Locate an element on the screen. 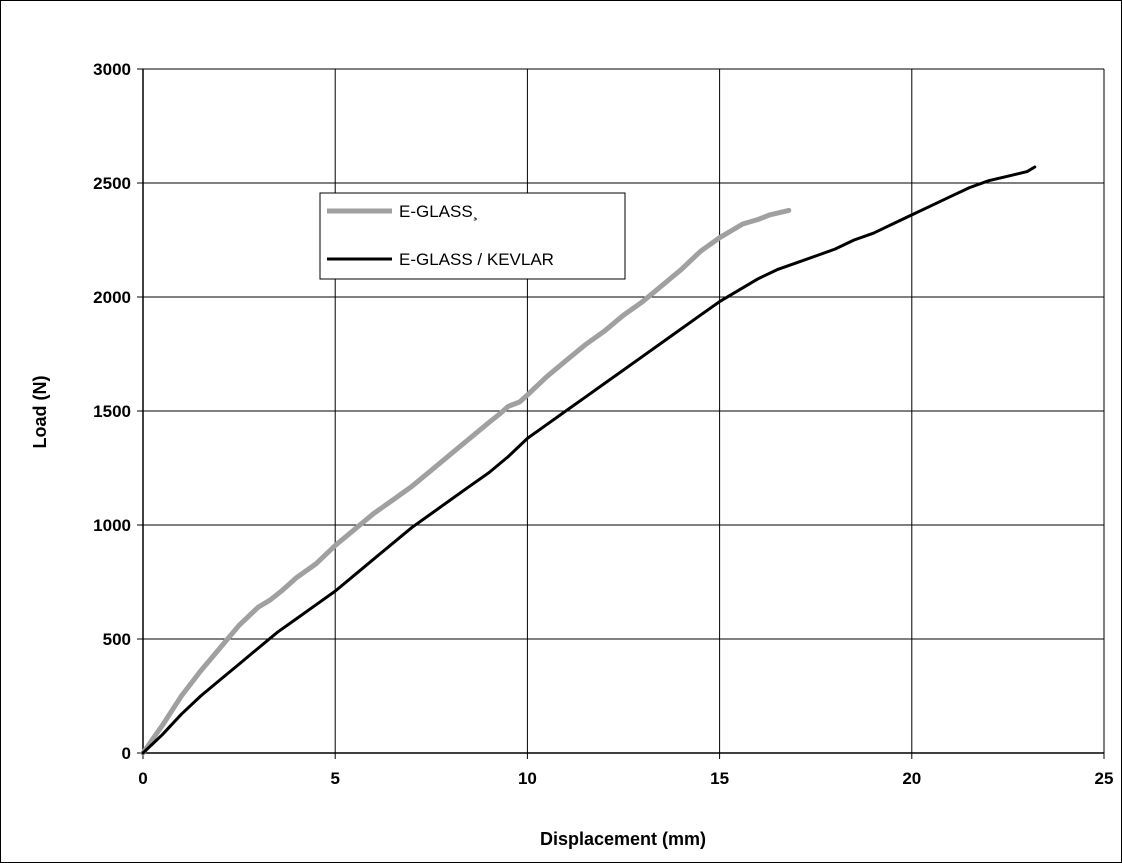 This screenshot has height=863, width=1122. x-tick-labels: 0 5 10 15 20 25 is located at coordinates (625, 778).